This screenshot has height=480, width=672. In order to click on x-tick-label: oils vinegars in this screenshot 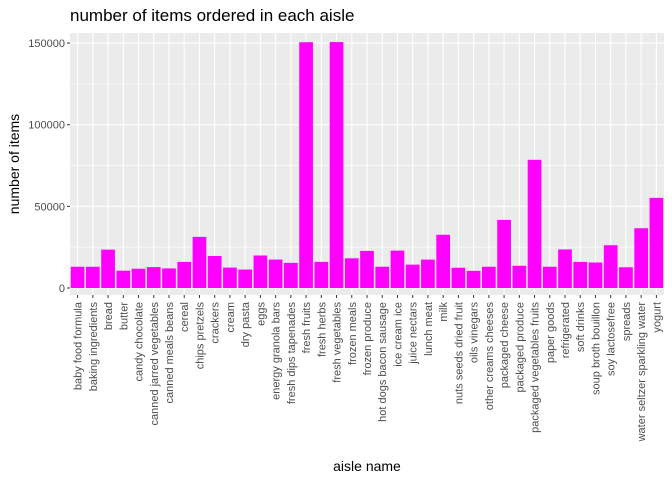, I will do `click(475, 333)`.